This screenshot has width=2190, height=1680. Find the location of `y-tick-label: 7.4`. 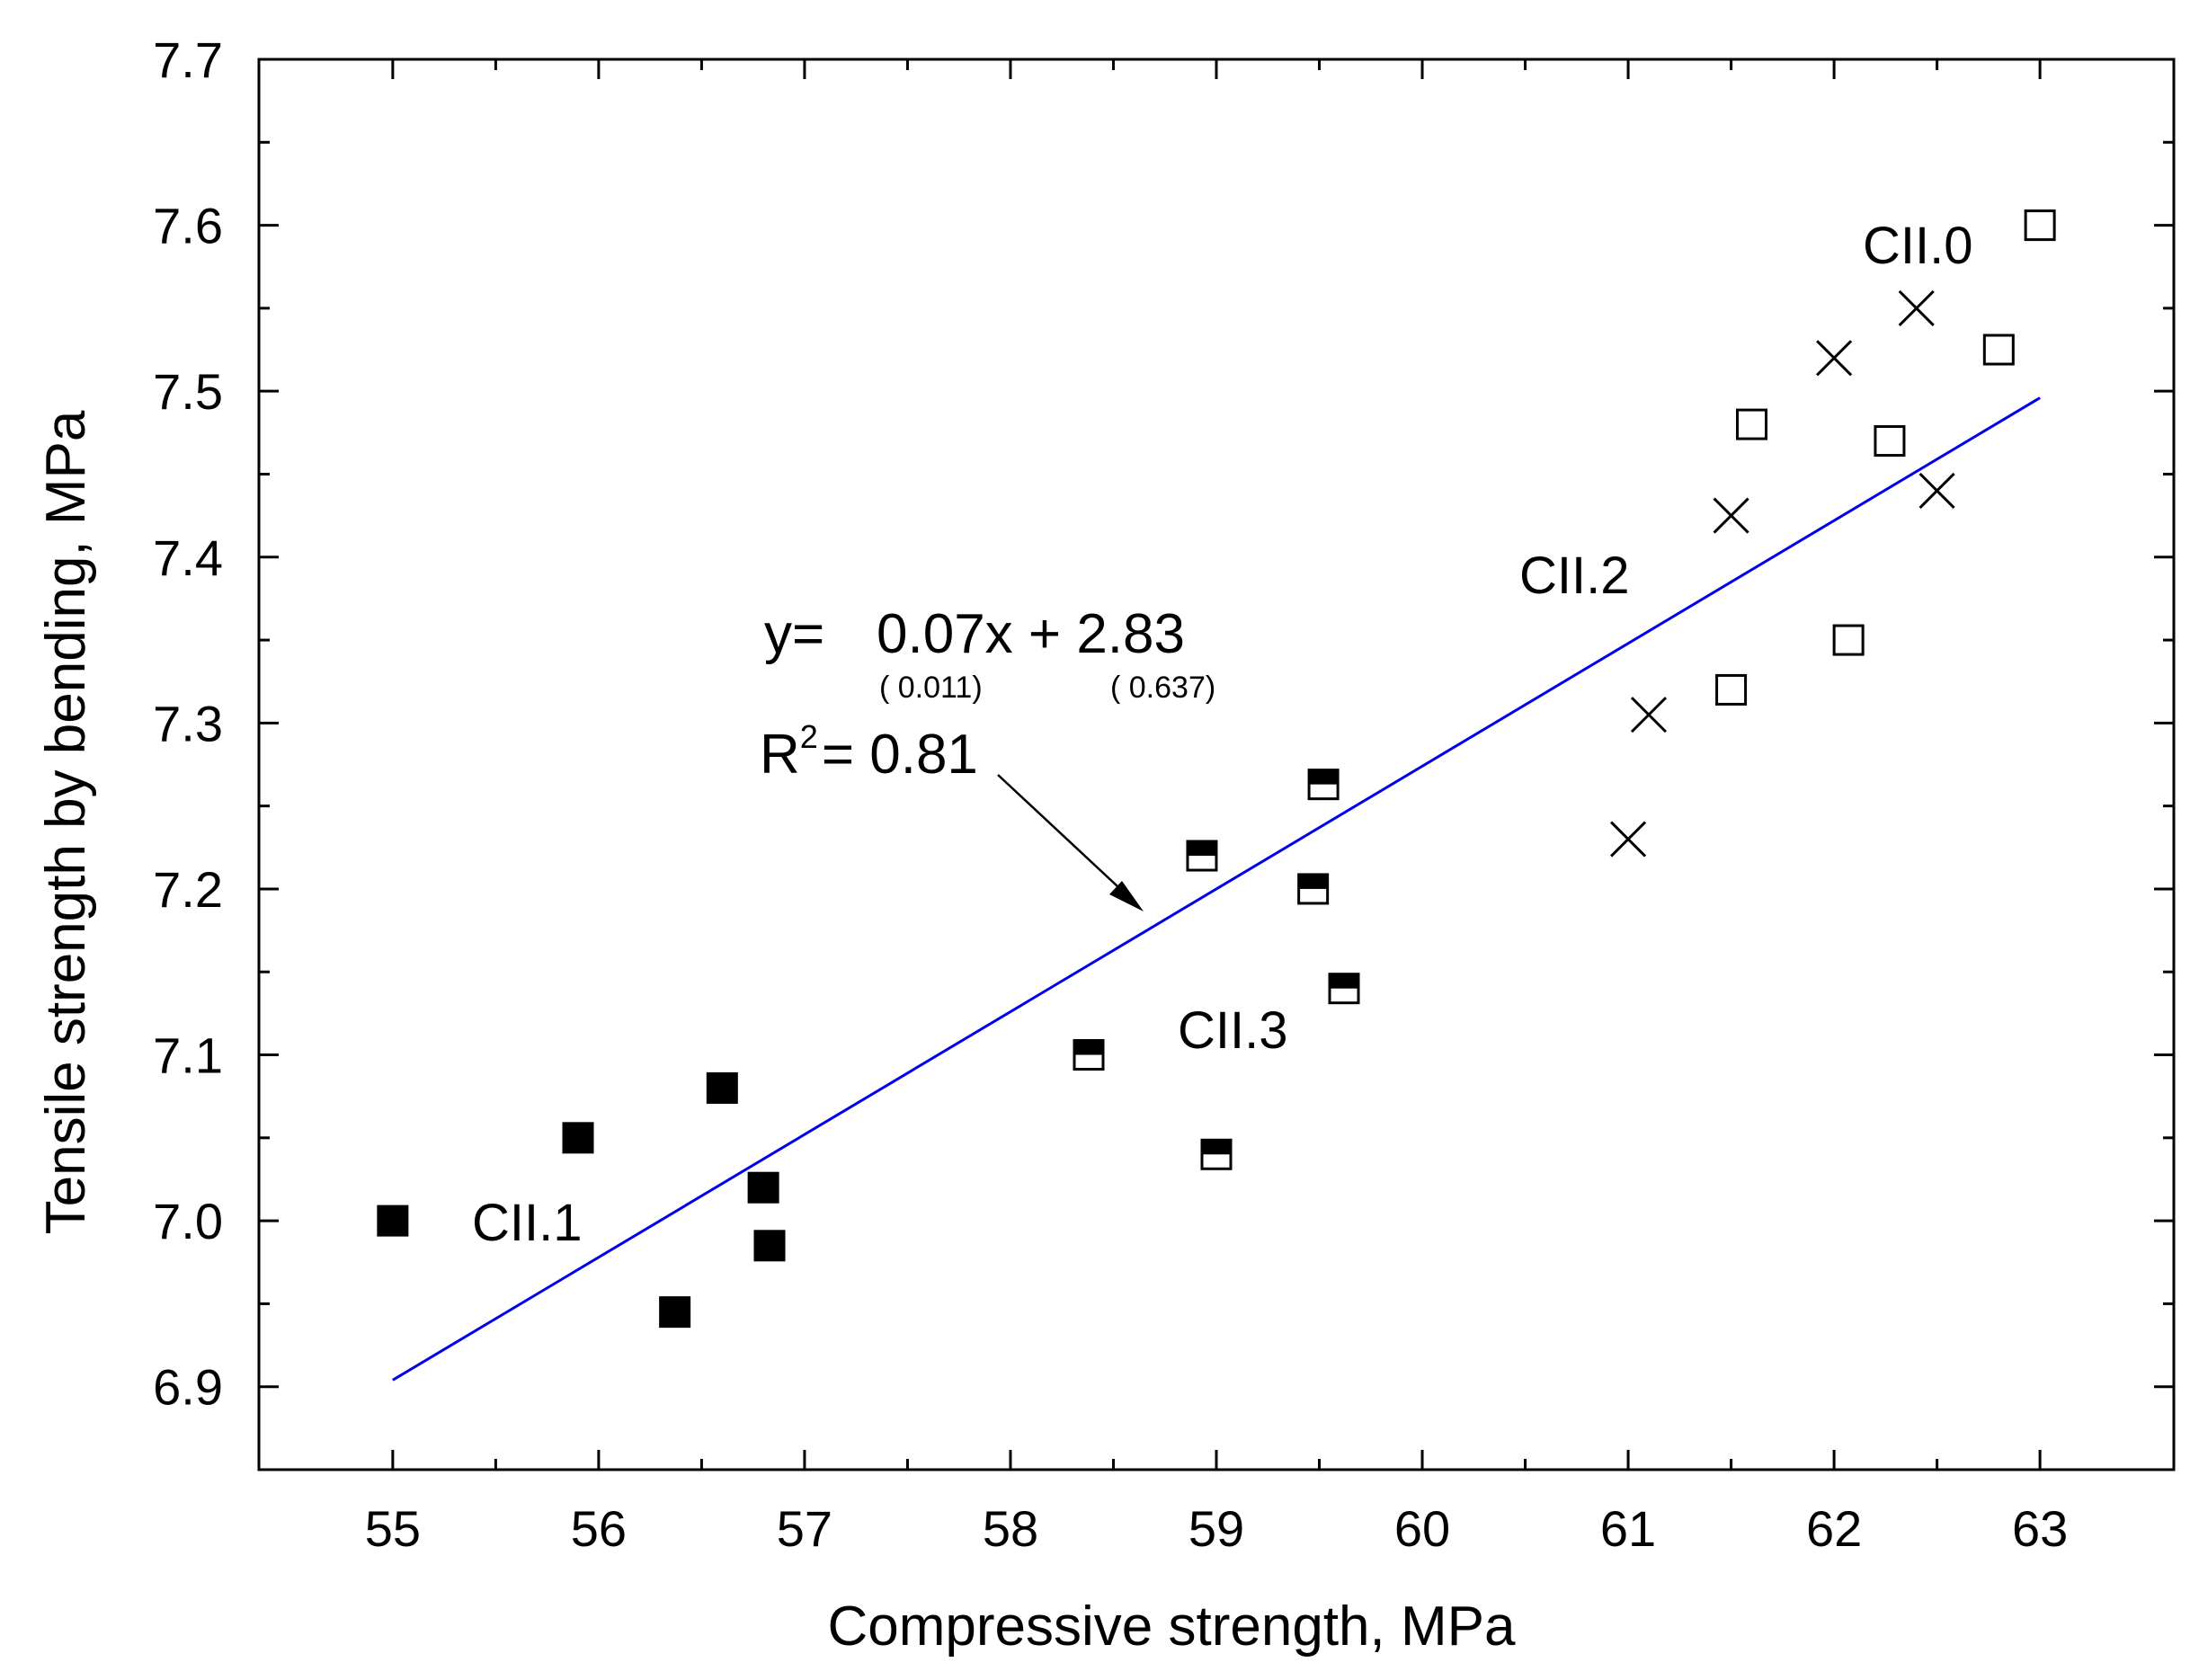

y-tick-label: 7.4 is located at coordinates (188, 557).